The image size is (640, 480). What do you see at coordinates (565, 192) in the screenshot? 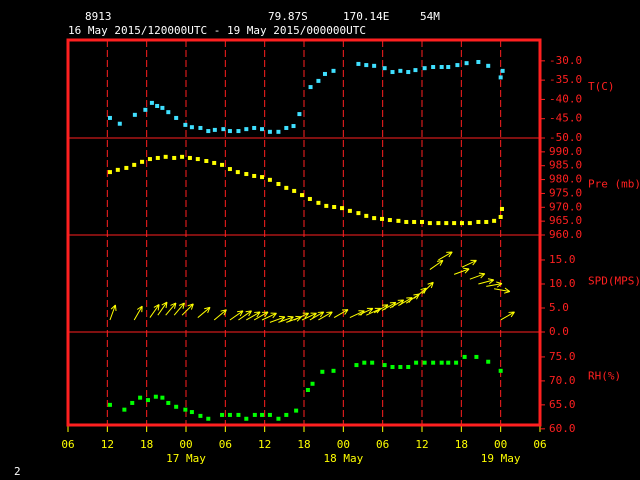
I see `y-tick-label: 975.0` at bounding box center [565, 192].